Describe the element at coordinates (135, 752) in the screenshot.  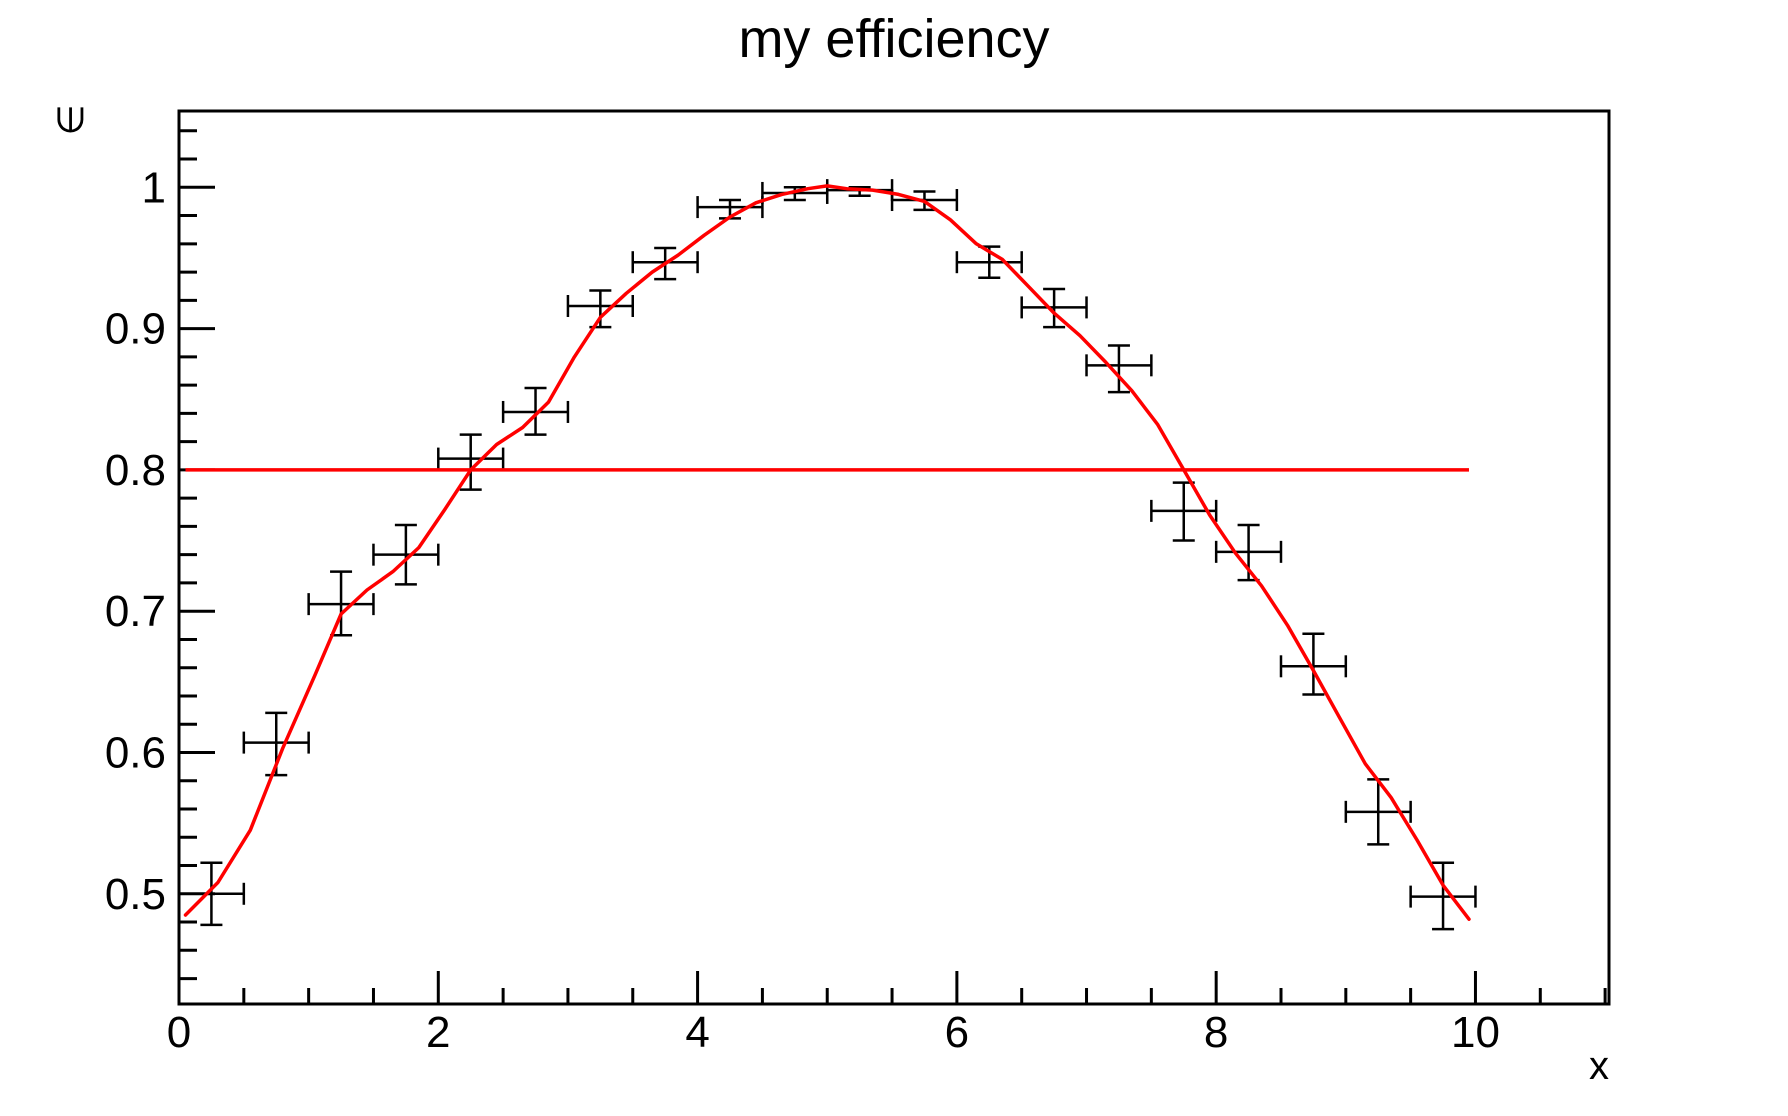
I see `y-tick-label-0.6: 0.6` at that location.